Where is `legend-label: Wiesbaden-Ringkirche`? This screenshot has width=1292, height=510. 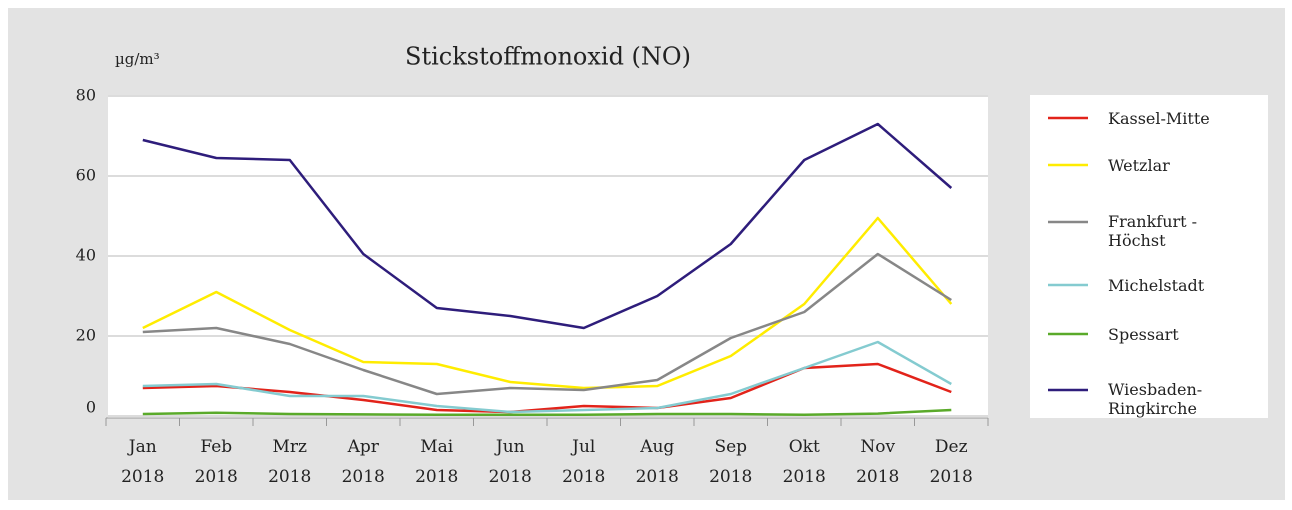
legend-label: Wiesbaden-Ringkirche is located at coordinates (1155, 399).